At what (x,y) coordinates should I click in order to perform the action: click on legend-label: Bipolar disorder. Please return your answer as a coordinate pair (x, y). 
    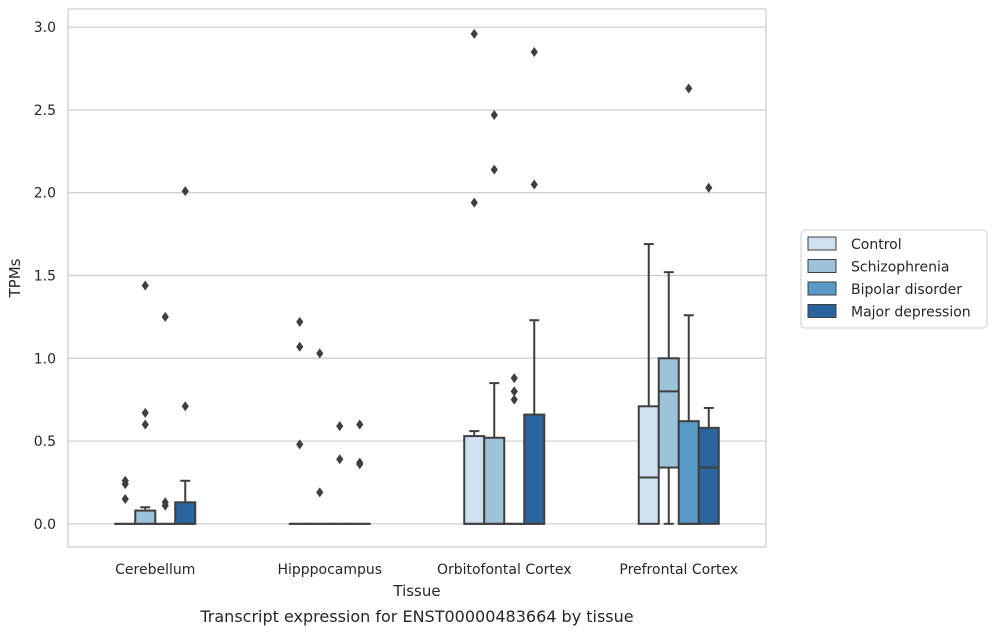
    Looking at the image, I should click on (906, 290).